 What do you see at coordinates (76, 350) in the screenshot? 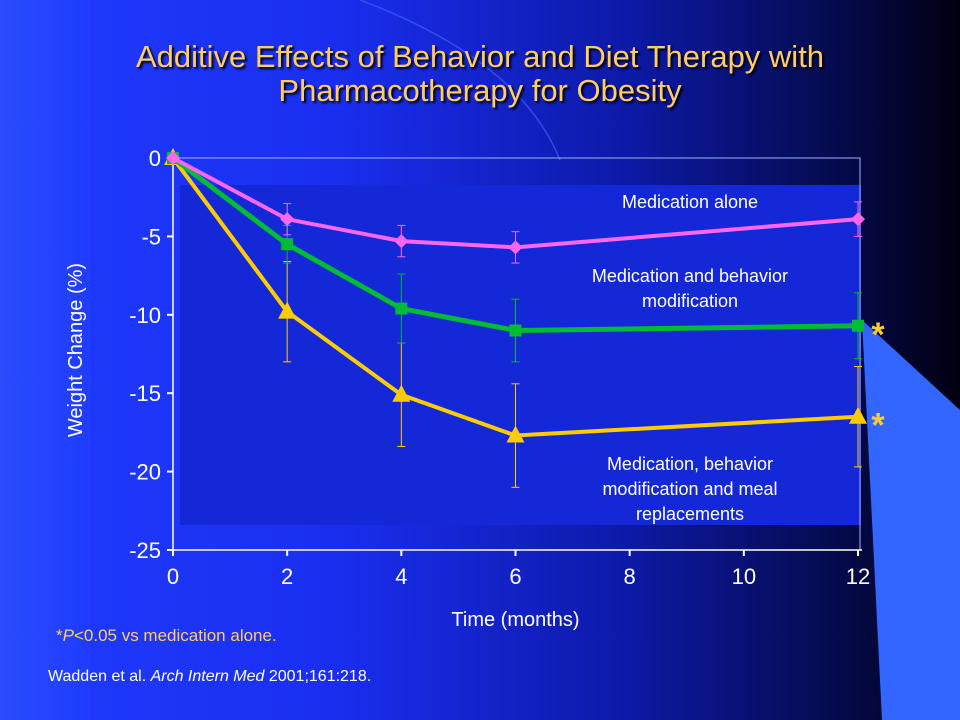
I see `y-axis-label: Weight Change (%)` at bounding box center [76, 350].